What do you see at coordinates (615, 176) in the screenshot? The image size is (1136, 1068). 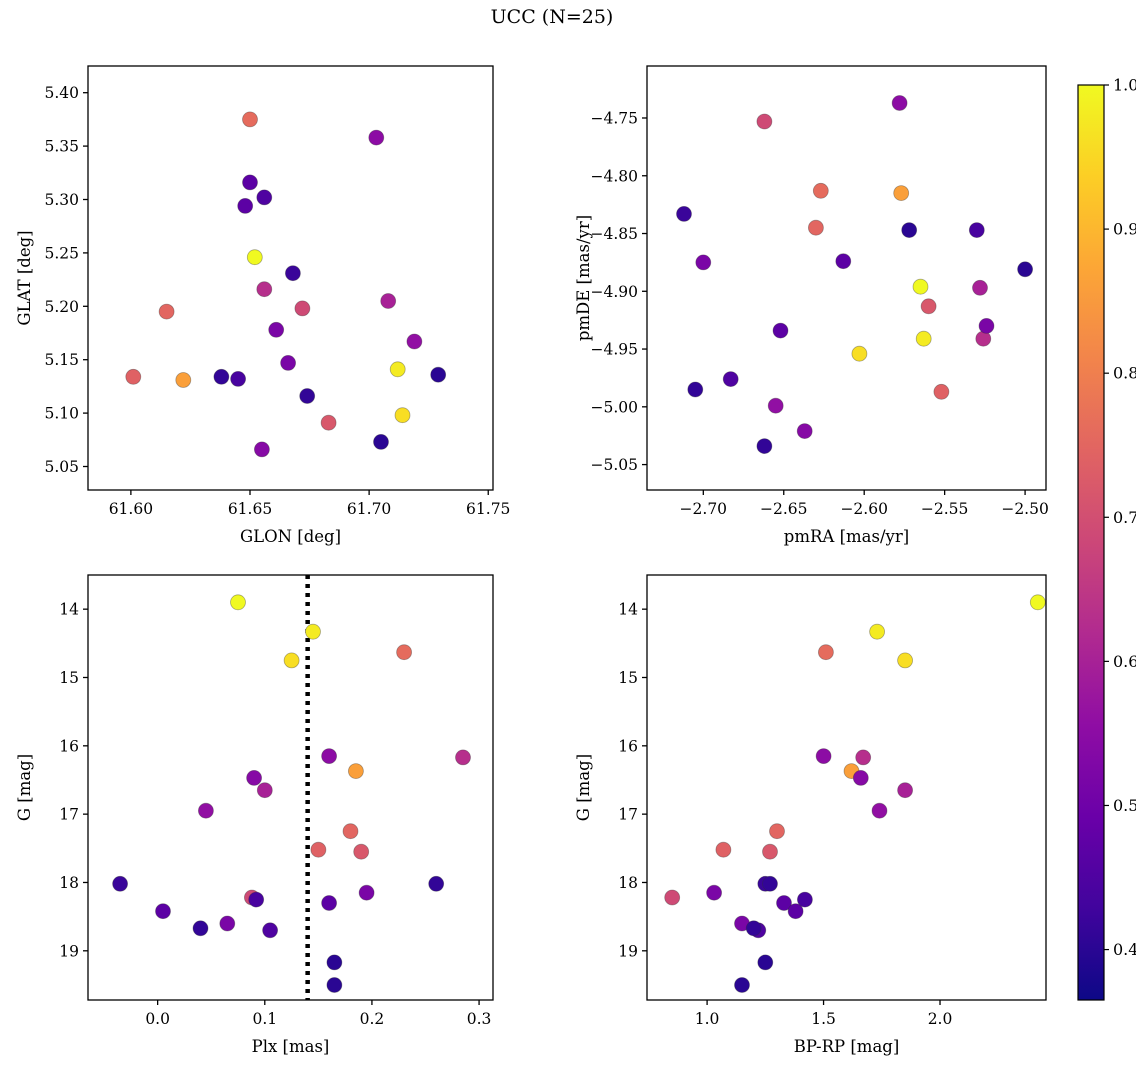 I see `y-tick-label: −4.80` at bounding box center [615, 176].